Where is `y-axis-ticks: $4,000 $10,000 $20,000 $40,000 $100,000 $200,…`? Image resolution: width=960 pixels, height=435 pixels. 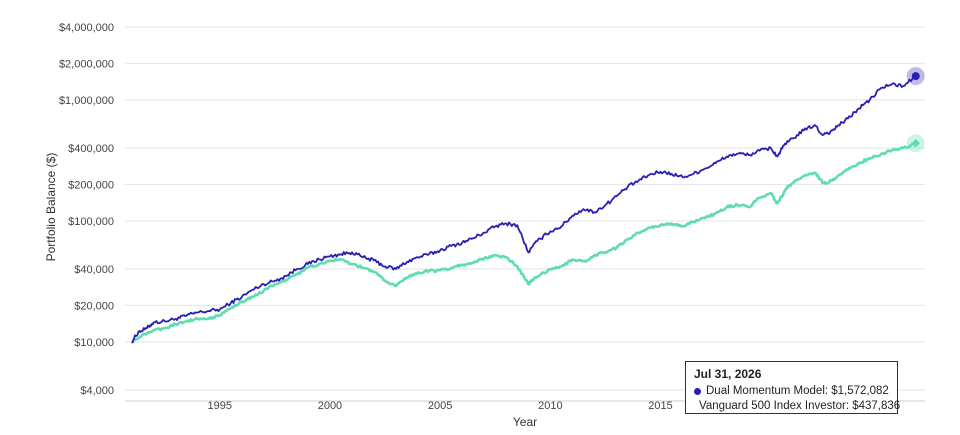 y-axis-ticks: $4,000 $10,000 $20,000 $40,000 $100,000 $200,… is located at coordinates (86, 209).